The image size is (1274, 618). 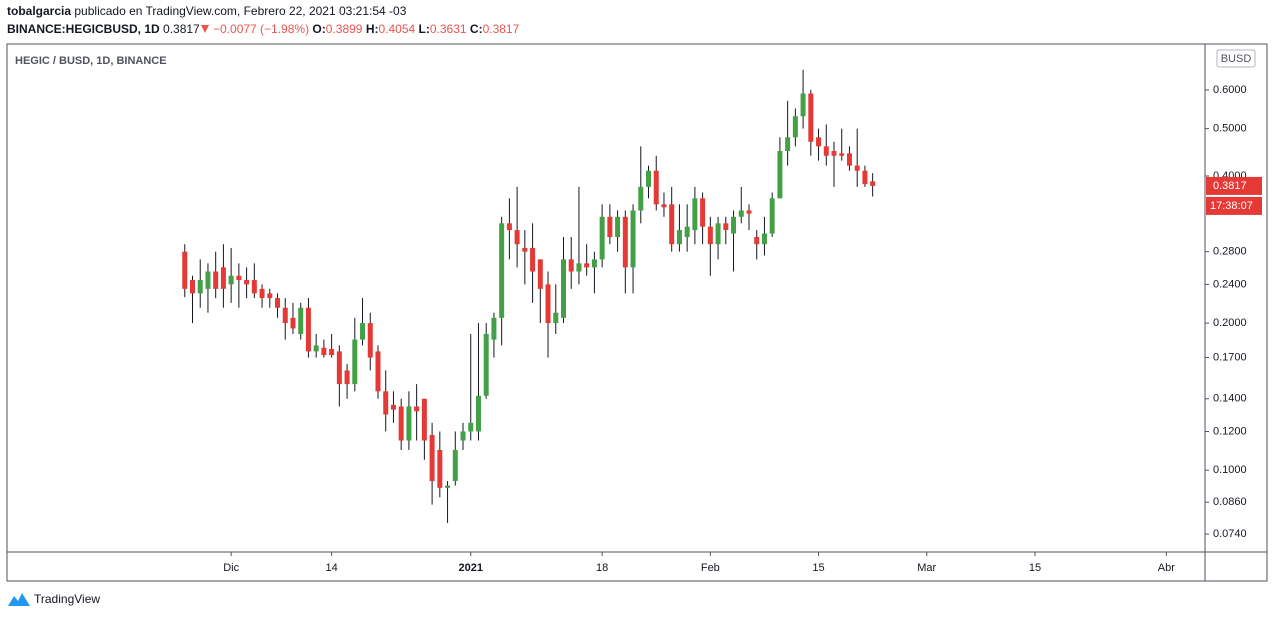 What do you see at coordinates (83, 29) in the screenshot?
I see `symbol: BINANCE:HEGICBUSD, 1D` at bounding box center [83, 29].